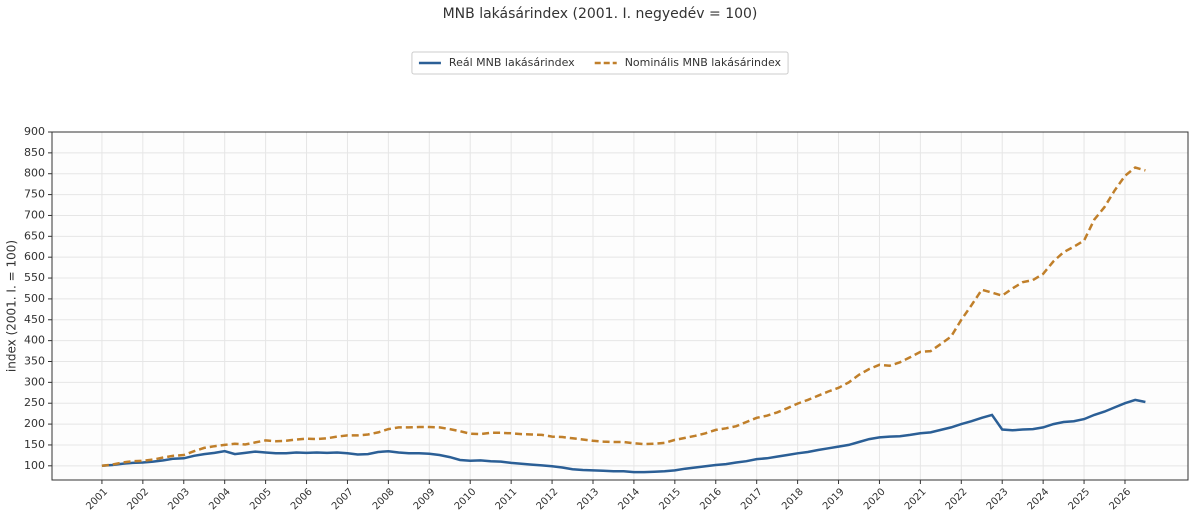  Describe the element at coordinates (466, 499) in the screenshot. I see `x-tick-label: 2010` at that location.